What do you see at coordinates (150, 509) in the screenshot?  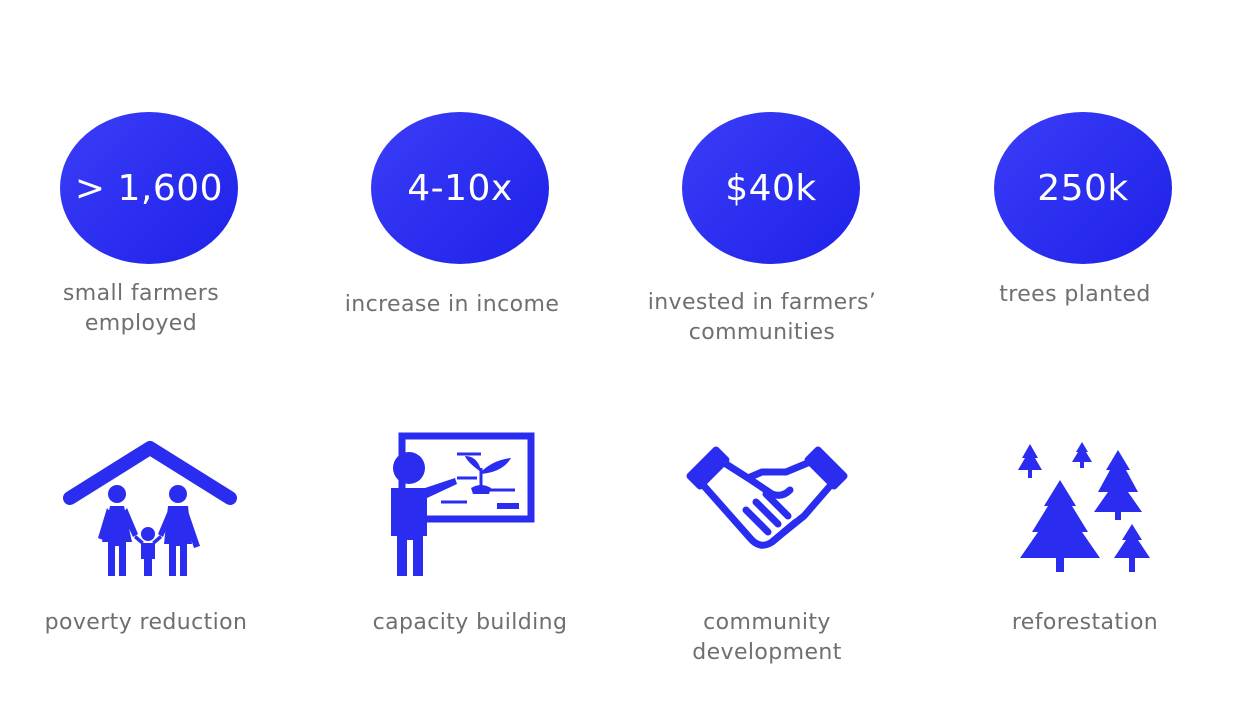 I see `family-house-icon` at bounding box center [150, 509].